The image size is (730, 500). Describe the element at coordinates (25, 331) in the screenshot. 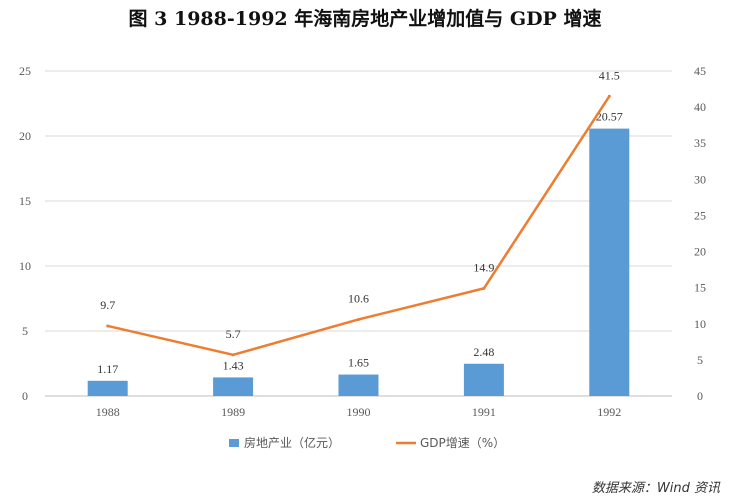

I see `y-left-tick-label: 5` at that location.